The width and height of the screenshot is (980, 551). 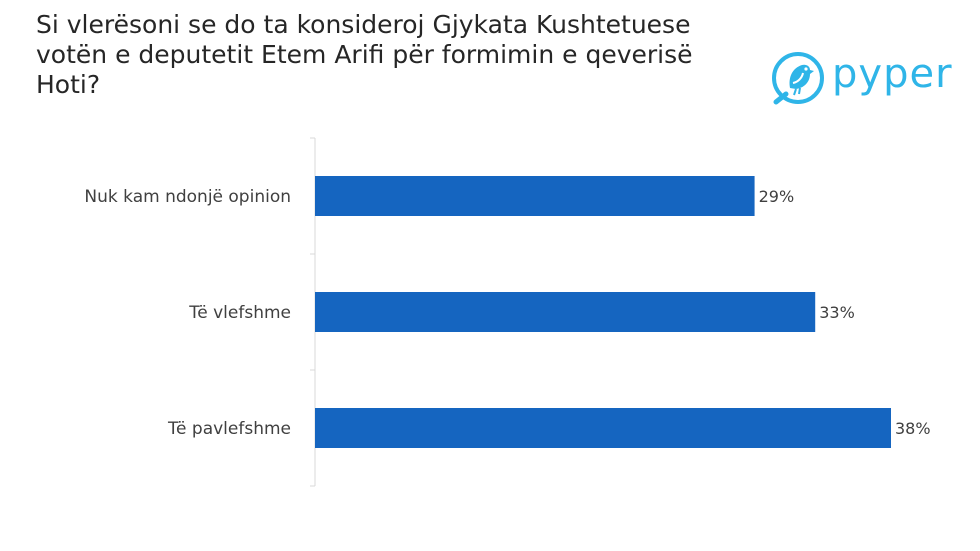 What do you see at coordinates (798, 78) in the screenshot?
I see `bird-icon` at bounding box center [798, 78].